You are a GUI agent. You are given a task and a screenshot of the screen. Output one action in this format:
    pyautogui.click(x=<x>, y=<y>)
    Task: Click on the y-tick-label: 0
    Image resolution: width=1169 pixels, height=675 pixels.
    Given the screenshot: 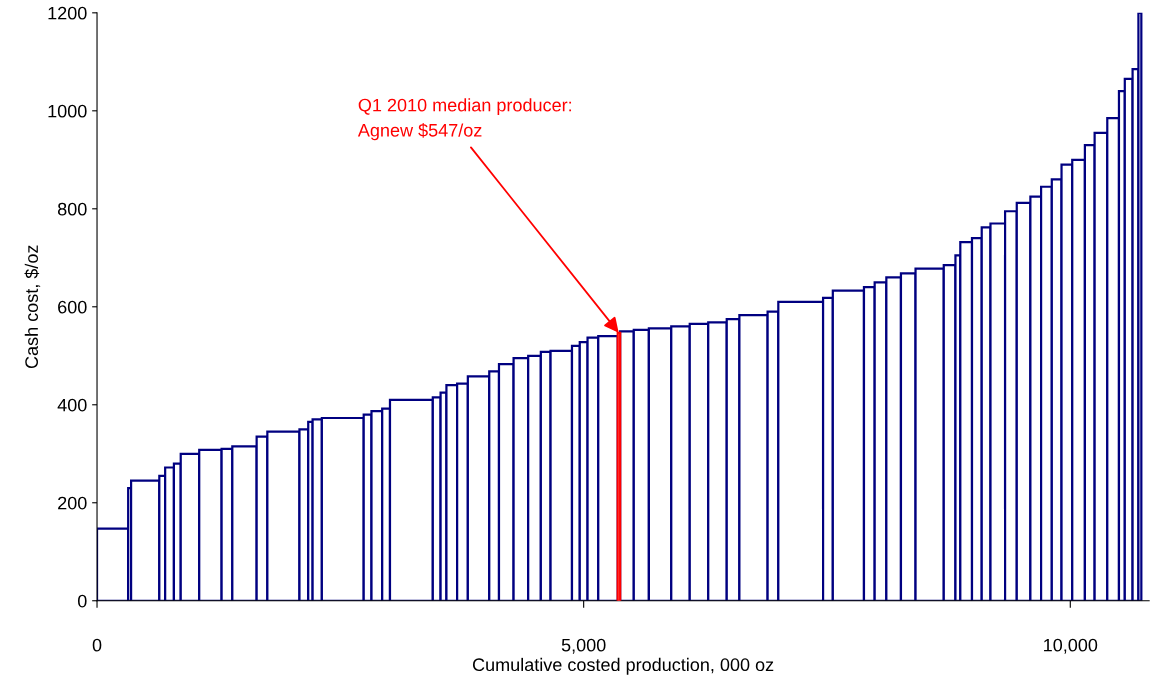 What is the action you would take?
    pyautogui.click(x=82, y=601)
    